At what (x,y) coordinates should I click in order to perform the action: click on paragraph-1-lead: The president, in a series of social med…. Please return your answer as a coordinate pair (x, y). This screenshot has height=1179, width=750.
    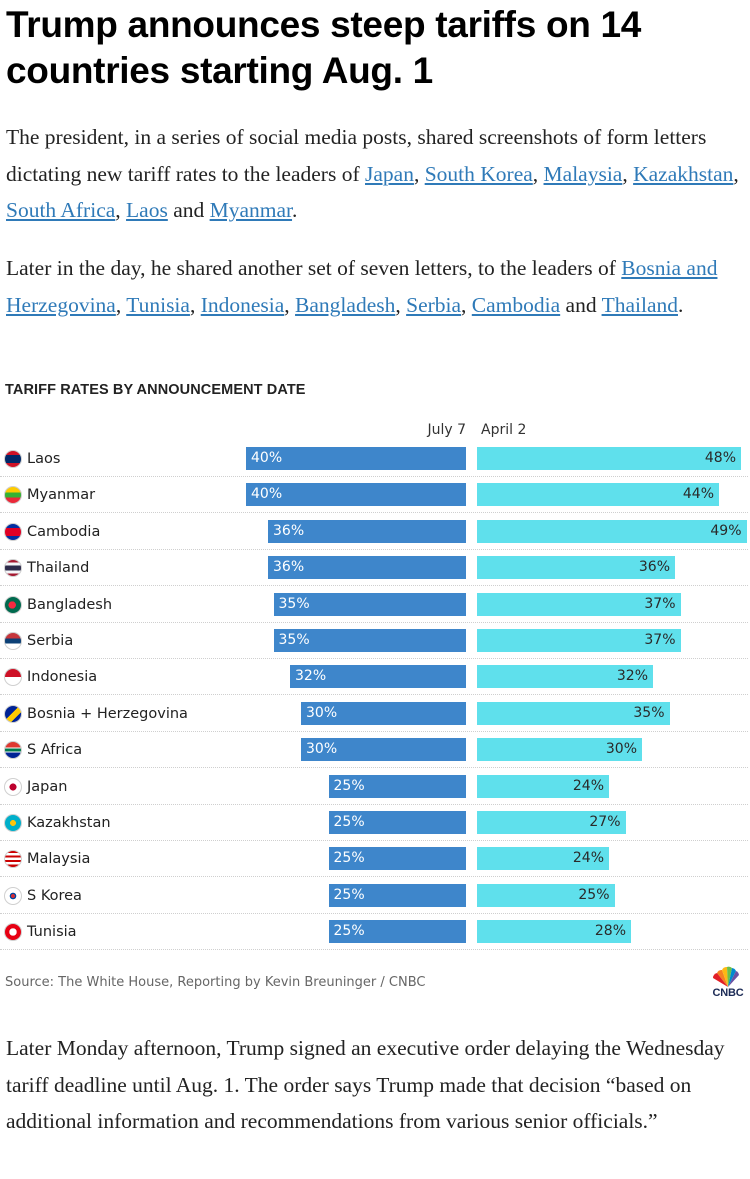
    Looking at the image, I should click on (356, 155).